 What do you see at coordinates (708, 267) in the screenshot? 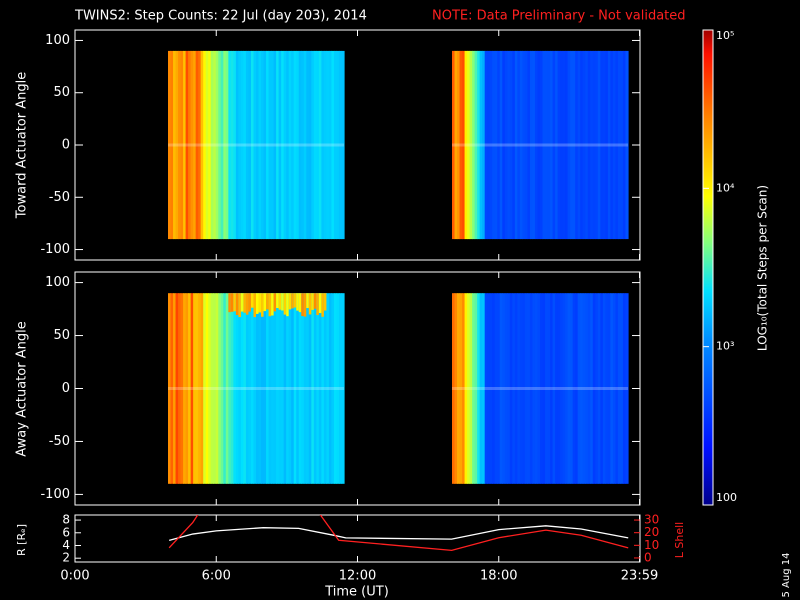
I see `colorbar` at bounding box center [708, 267].